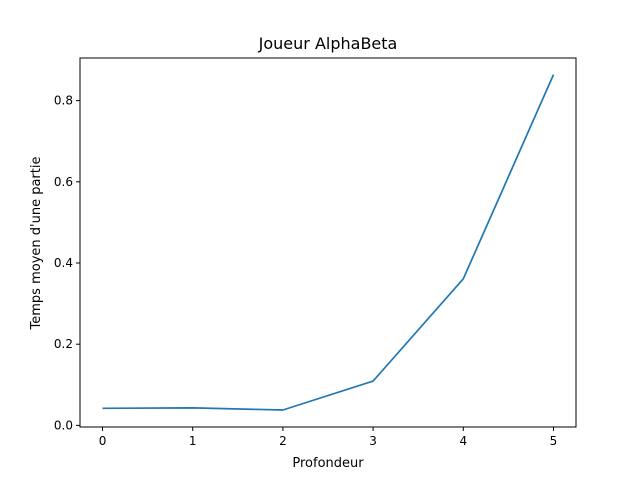 The height and width of the screenshot is (480, 640). I want to click on x-axis-label: Profondeur, so click(328, 463).